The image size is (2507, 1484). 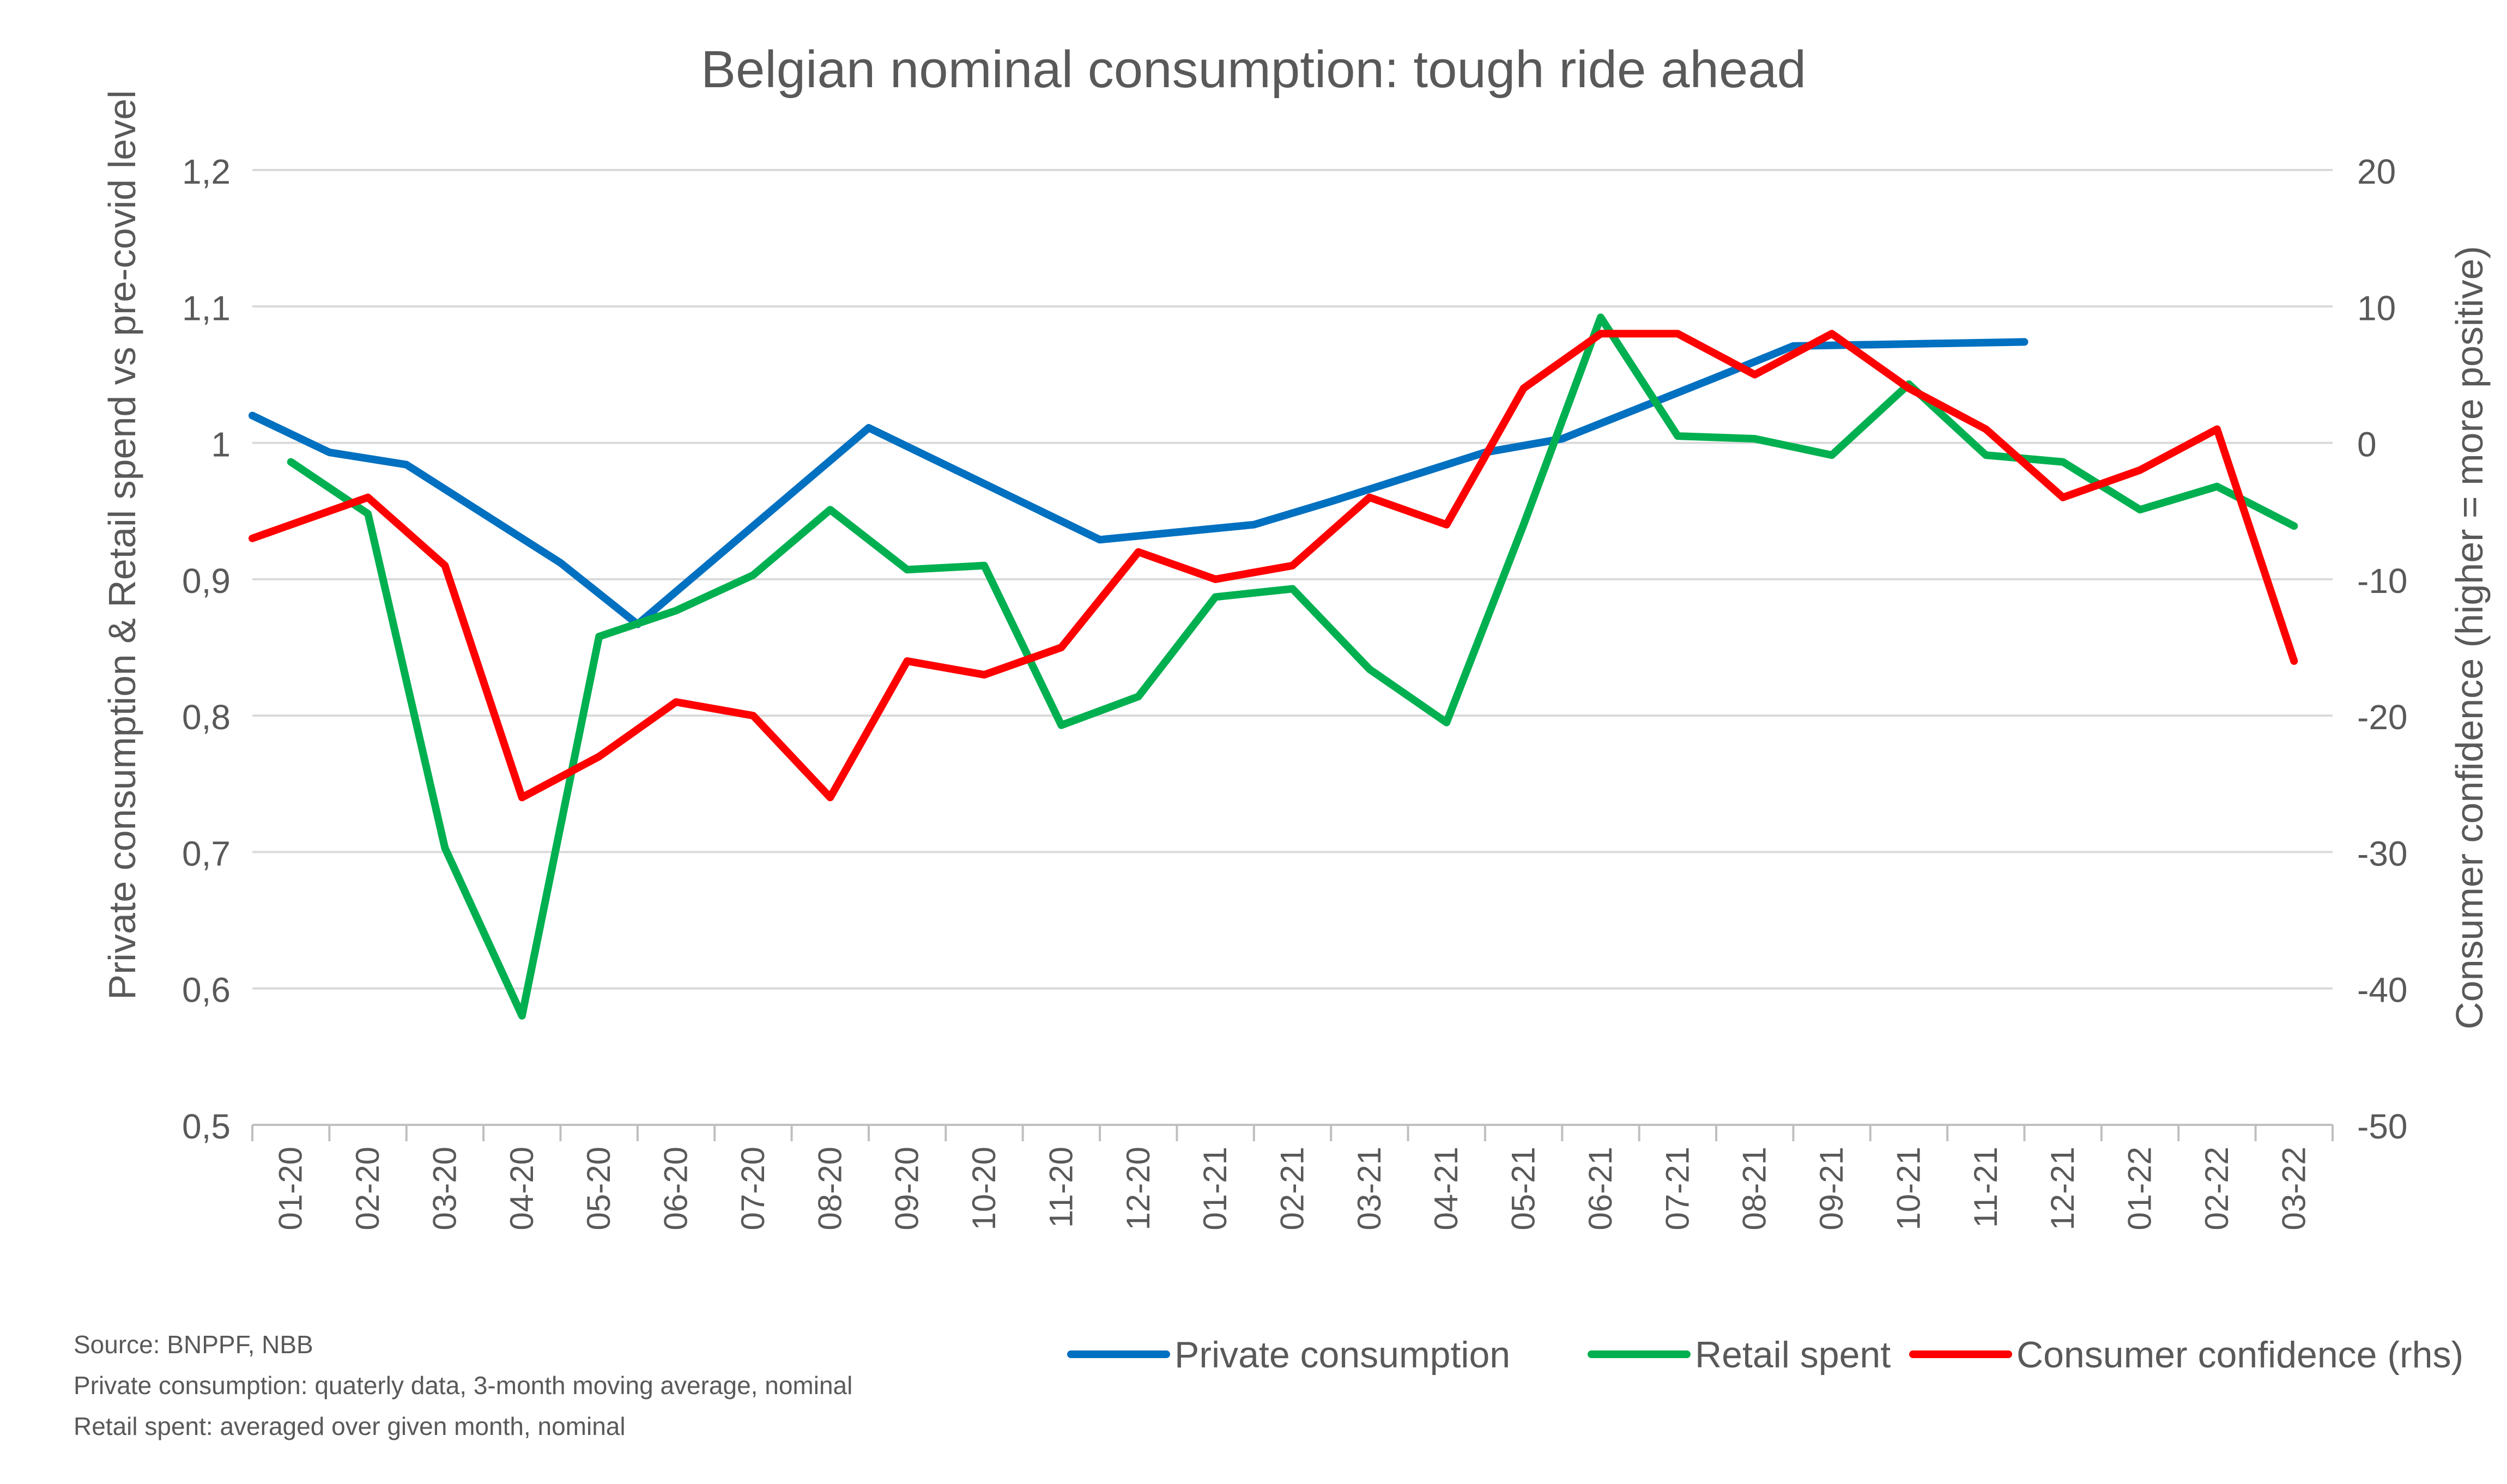 I want to click on x-tick-label: 10-21, so click(x=1909, y=1188).